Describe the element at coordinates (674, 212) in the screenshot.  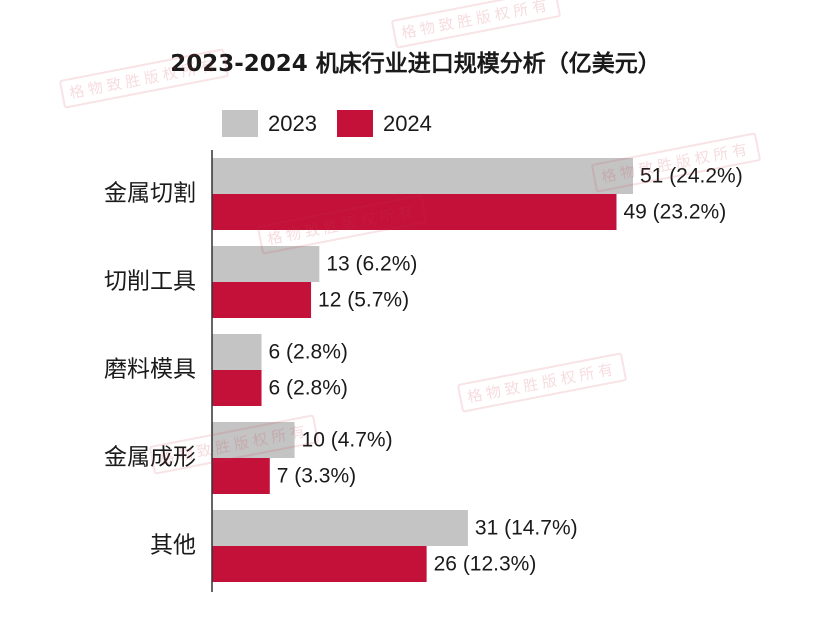
I see `data-label: 49 (23.2%)` at that location.